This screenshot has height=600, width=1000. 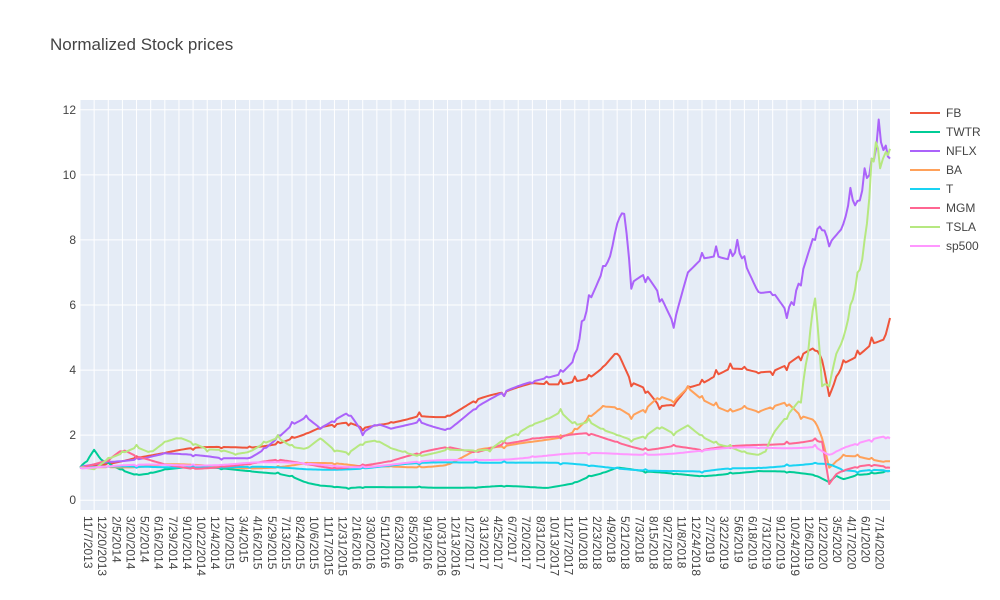 I want to click on legend-label-tsla: TSLA, so click(x=961, y=227).